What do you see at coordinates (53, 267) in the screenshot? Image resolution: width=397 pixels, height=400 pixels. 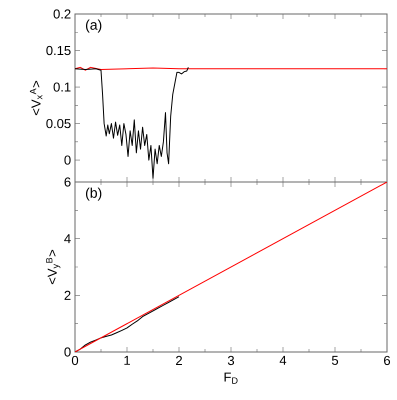 I see `y-axis-title: <V$_{y}$$^{B}$>` at bounding box center [53, 267].